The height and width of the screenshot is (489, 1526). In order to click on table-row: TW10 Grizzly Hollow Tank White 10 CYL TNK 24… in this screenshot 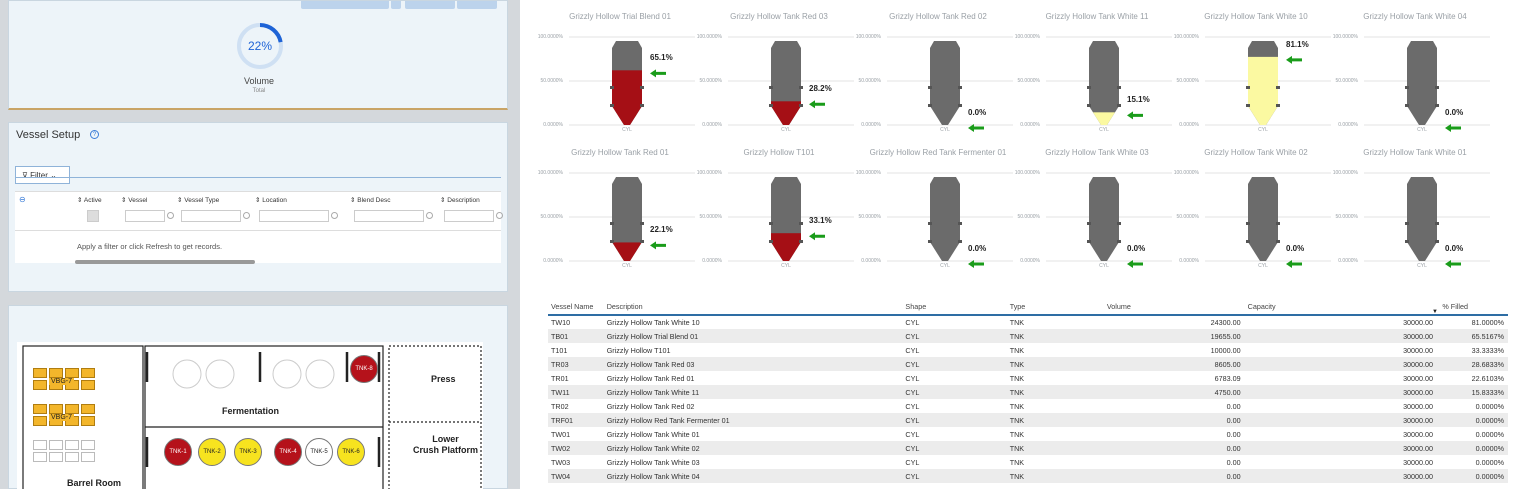, I will do `click(1028, 322)`.